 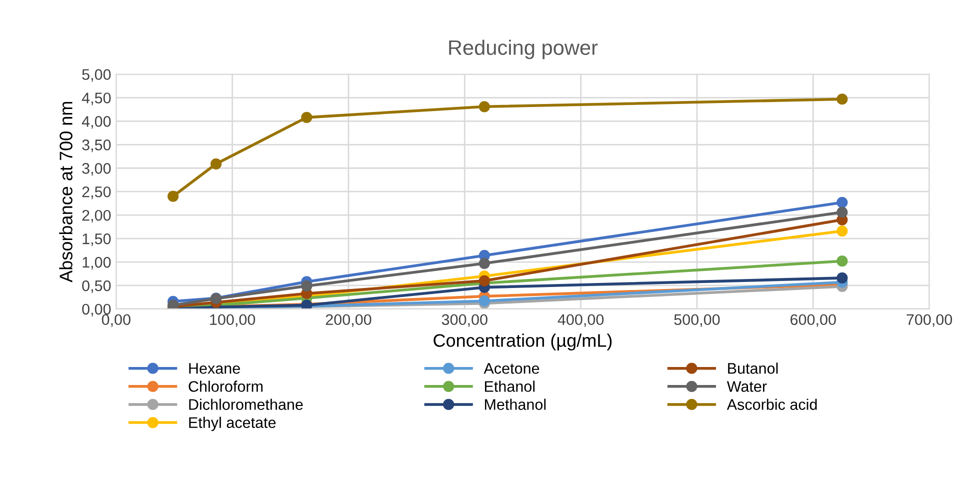 What do you see at coordinates (581, 320) in the screenshot?
I see `x-tick-label: 400,00` at bounding box center [581, 320].